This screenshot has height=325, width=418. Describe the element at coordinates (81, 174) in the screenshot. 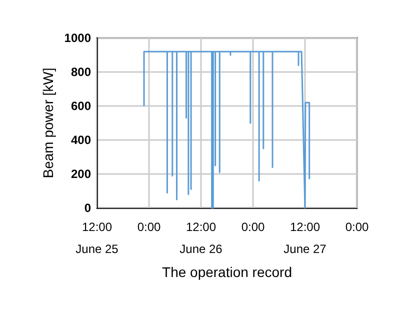

I see `y-tick-label: 200` at that location.